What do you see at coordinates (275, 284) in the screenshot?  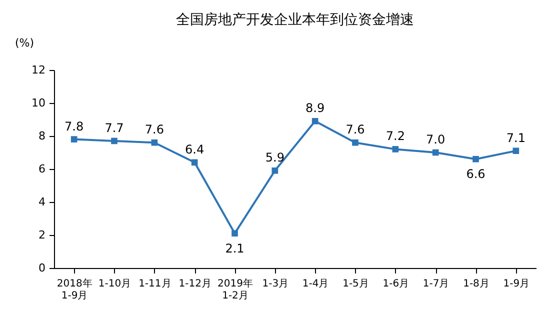 I see `x-tick-label: 1-3月` at bounding box center [275, 284].